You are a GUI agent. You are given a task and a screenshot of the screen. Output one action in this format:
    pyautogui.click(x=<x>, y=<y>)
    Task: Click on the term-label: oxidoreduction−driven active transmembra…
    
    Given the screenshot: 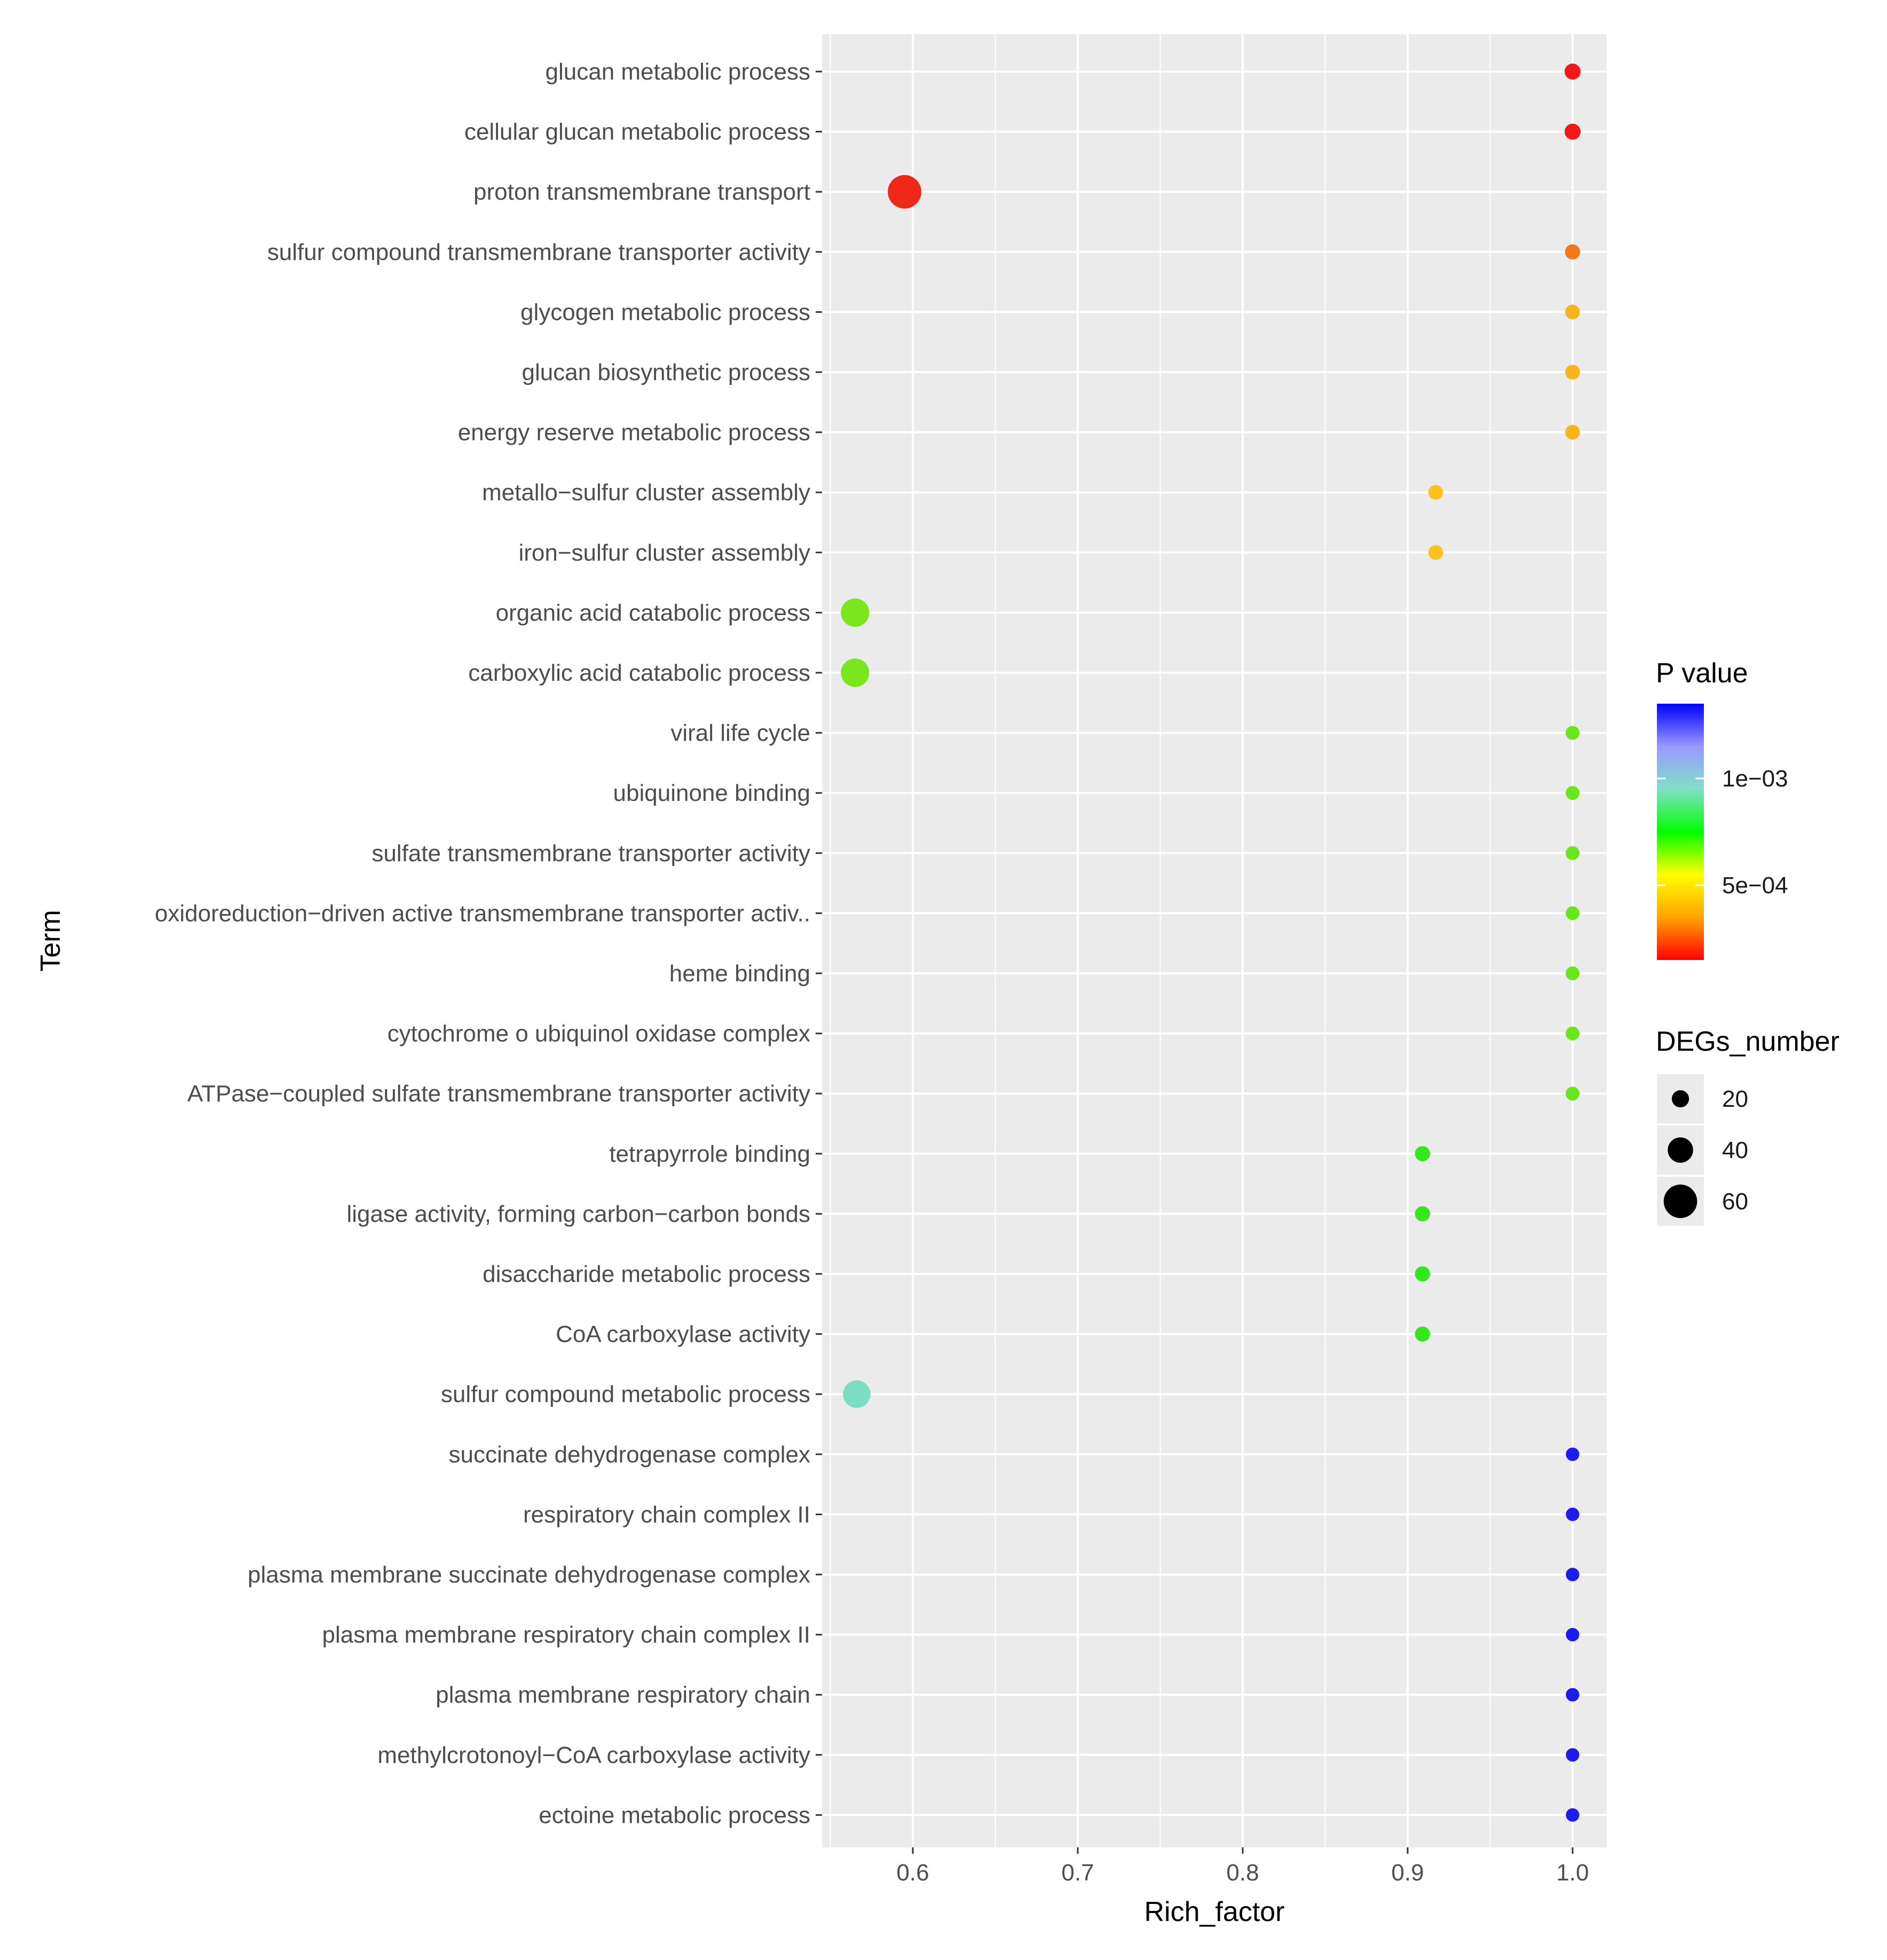 What is the action you would take?
    pyautogui.click(x=483, y=913)
    